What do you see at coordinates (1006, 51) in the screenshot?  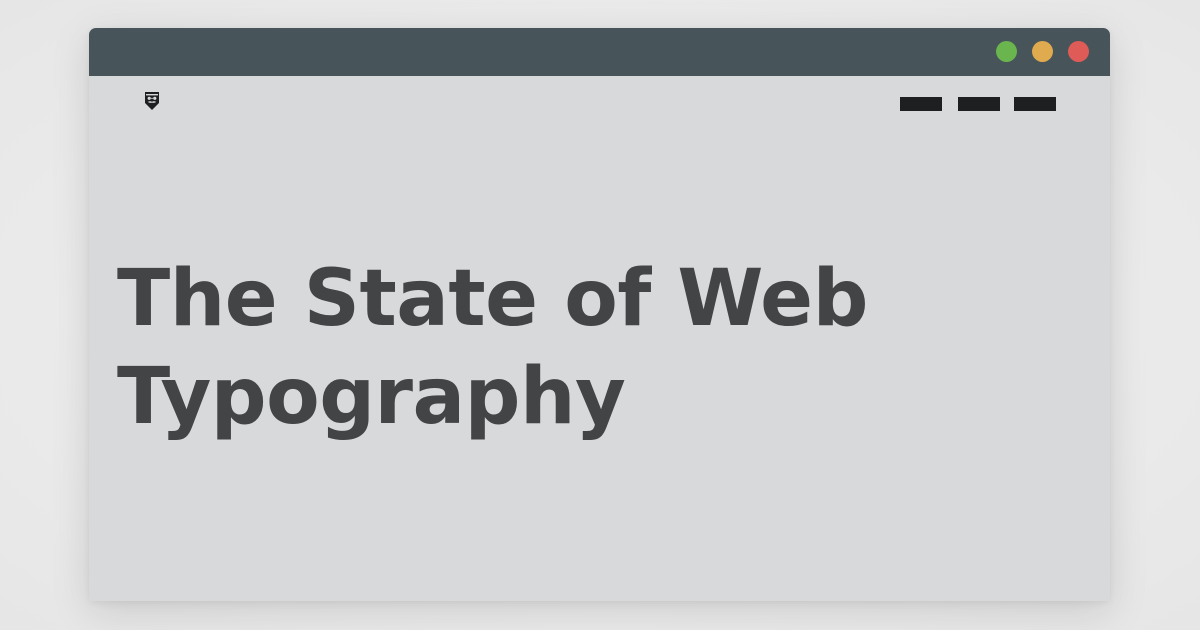 I see `maximize-button` at bounding box center [1006, 51].